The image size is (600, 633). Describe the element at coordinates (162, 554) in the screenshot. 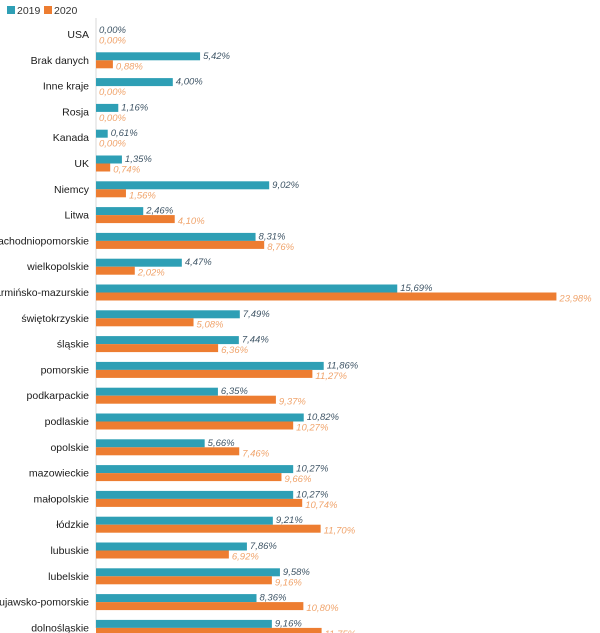

I see `bar-2020-lubuskie` at that location.